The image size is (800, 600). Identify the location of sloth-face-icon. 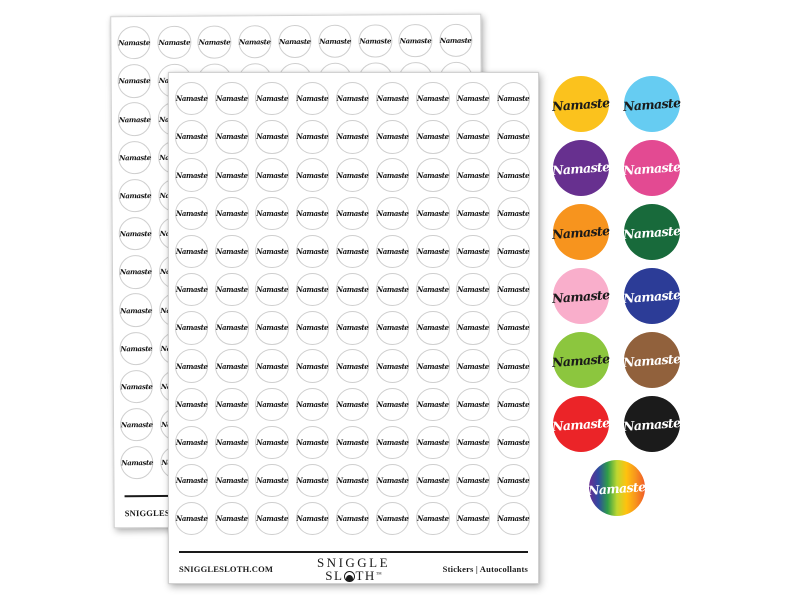
(349, 576).